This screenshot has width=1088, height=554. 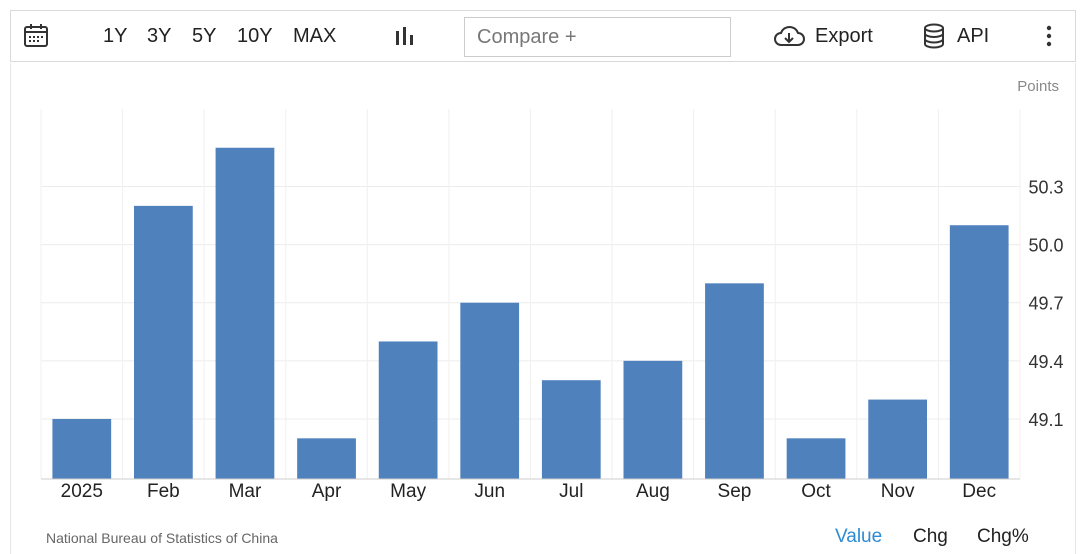 I want to click on tab-chg: Chg, so click(x=930, y=536).